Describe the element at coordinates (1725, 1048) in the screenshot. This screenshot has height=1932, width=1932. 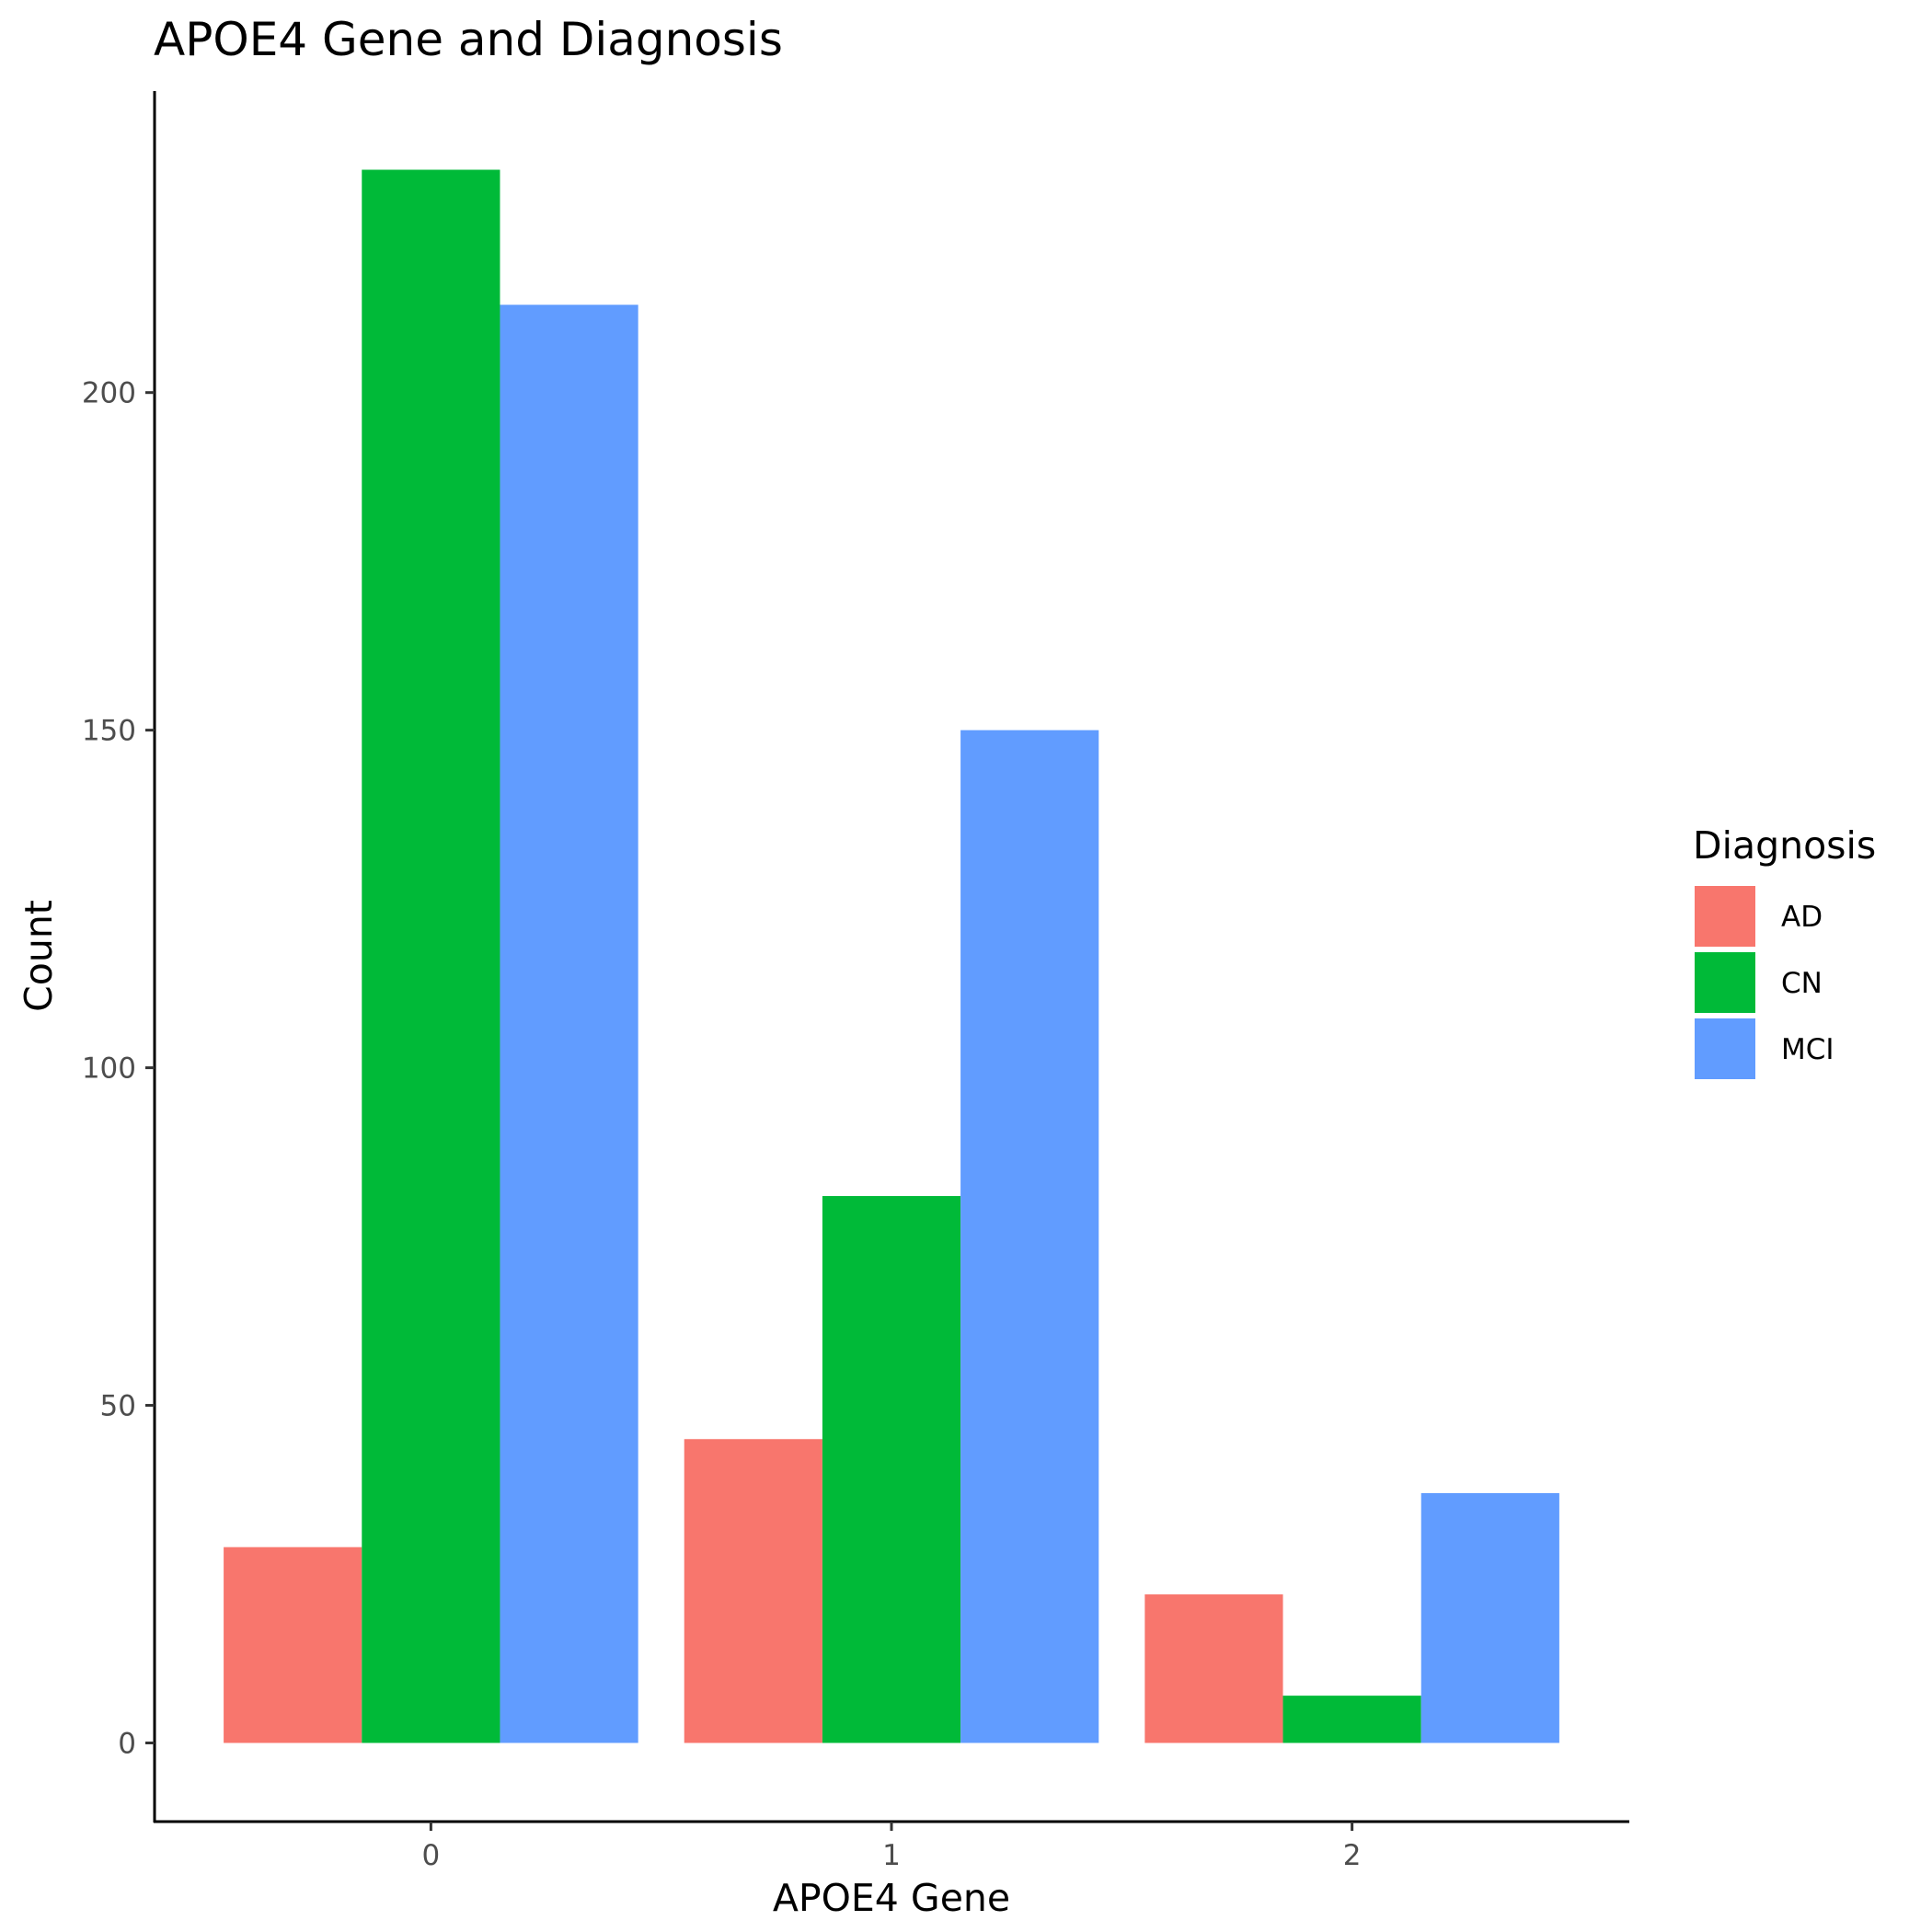
I see `legend-key-mci` at that location.